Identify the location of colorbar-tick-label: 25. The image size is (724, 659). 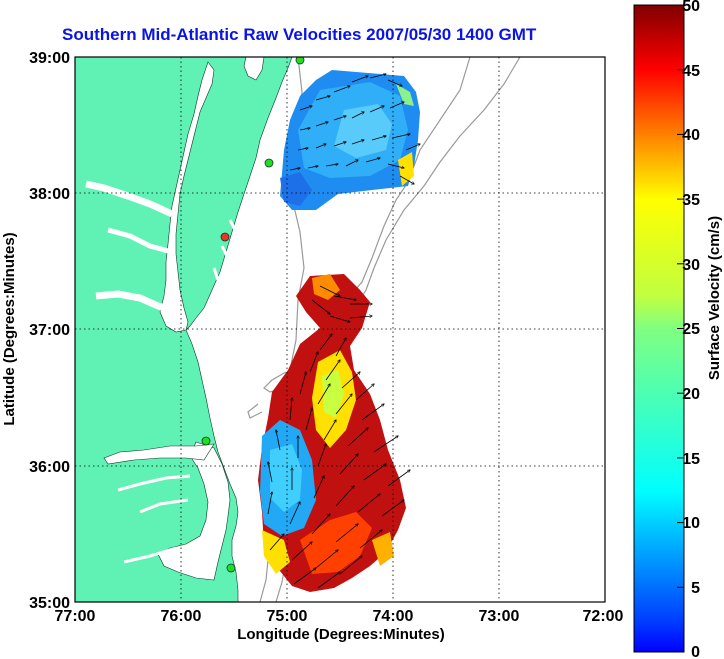
(691, 329).